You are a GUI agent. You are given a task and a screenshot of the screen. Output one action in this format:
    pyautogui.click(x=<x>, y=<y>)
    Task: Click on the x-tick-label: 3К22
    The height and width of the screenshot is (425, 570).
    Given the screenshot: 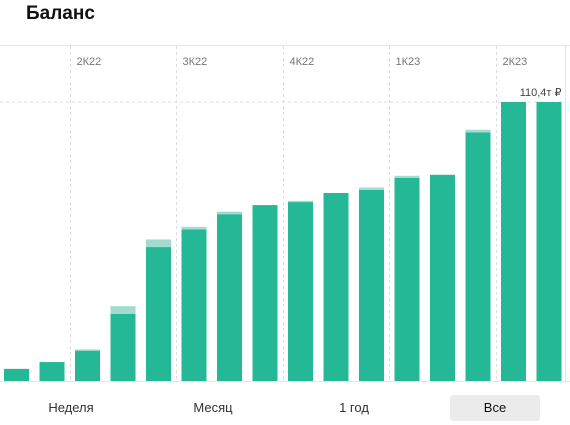 What is the action you would take?
    pyautogui.click(x=195, y=62)
    